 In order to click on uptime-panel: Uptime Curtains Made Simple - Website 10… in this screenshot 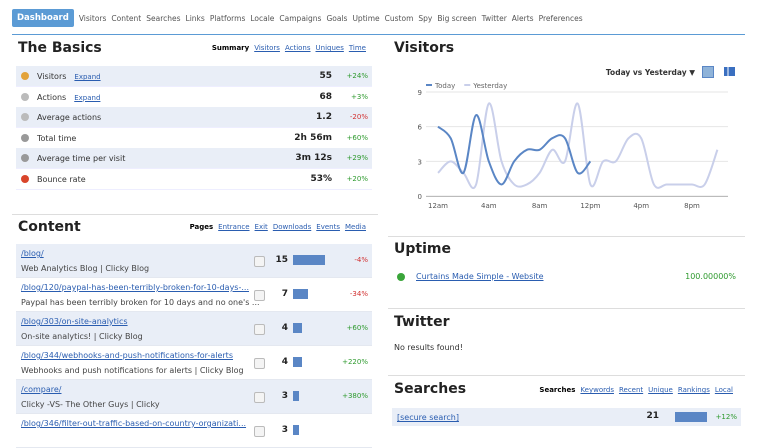, I will do `click(566, 265)`.